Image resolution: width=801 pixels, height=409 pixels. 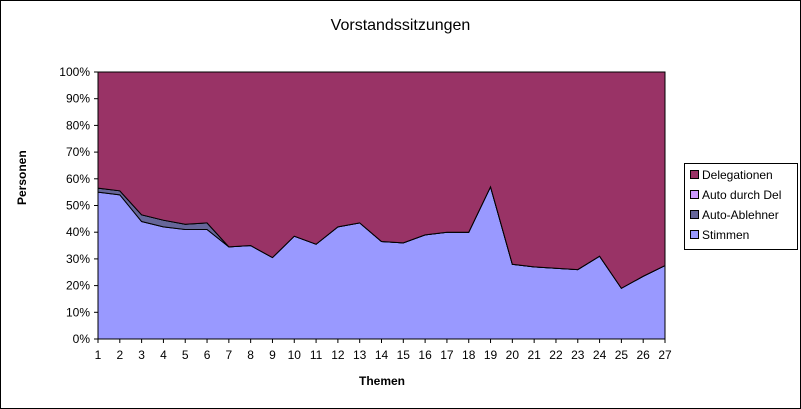 What do you see at coordinates (119, 355) in the screenshot?
I see `x-tick-label: 2` at bounding box center [119, 355].